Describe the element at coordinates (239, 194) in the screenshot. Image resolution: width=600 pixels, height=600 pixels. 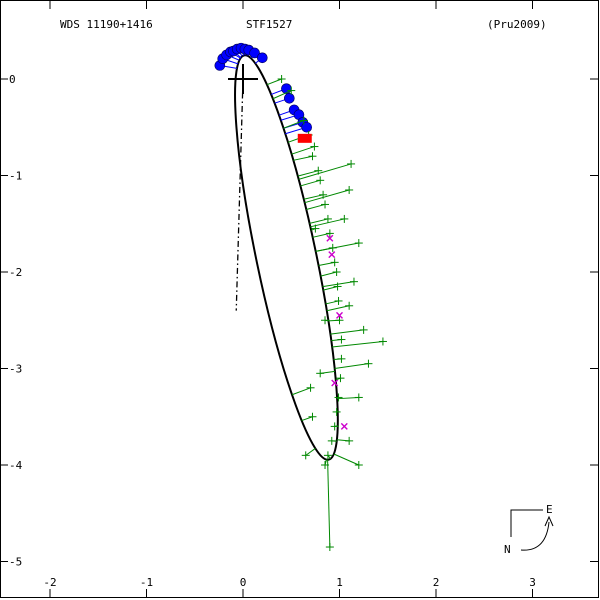
I see `line-of-nodes` at that location.